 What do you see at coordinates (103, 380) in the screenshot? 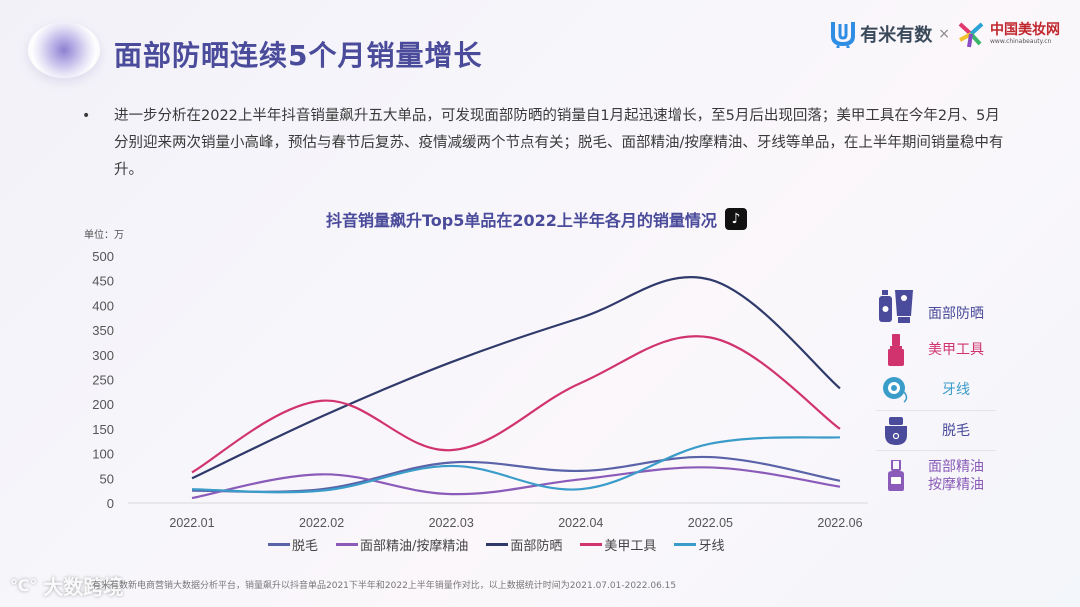
I see `y-tick-label: 250` at bounding box center [103, 380].